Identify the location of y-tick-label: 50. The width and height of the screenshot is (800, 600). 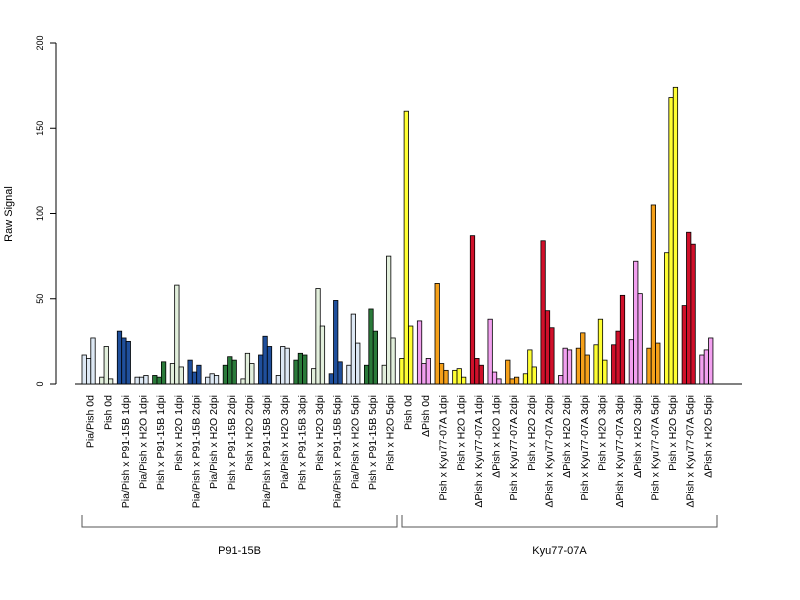
(40, 299).